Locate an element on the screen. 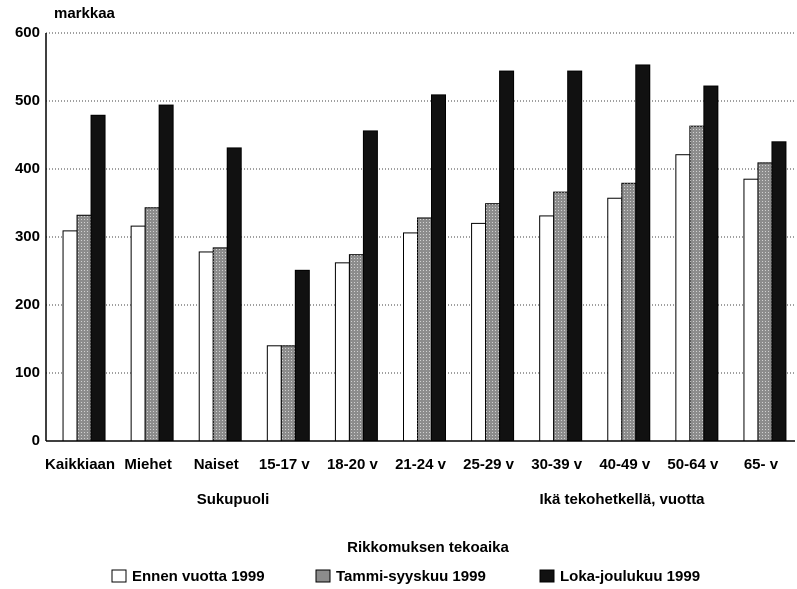 This screenshot has width=797, height=589. x-tick-label: 21-24 v is located at coordinates (421, 464).